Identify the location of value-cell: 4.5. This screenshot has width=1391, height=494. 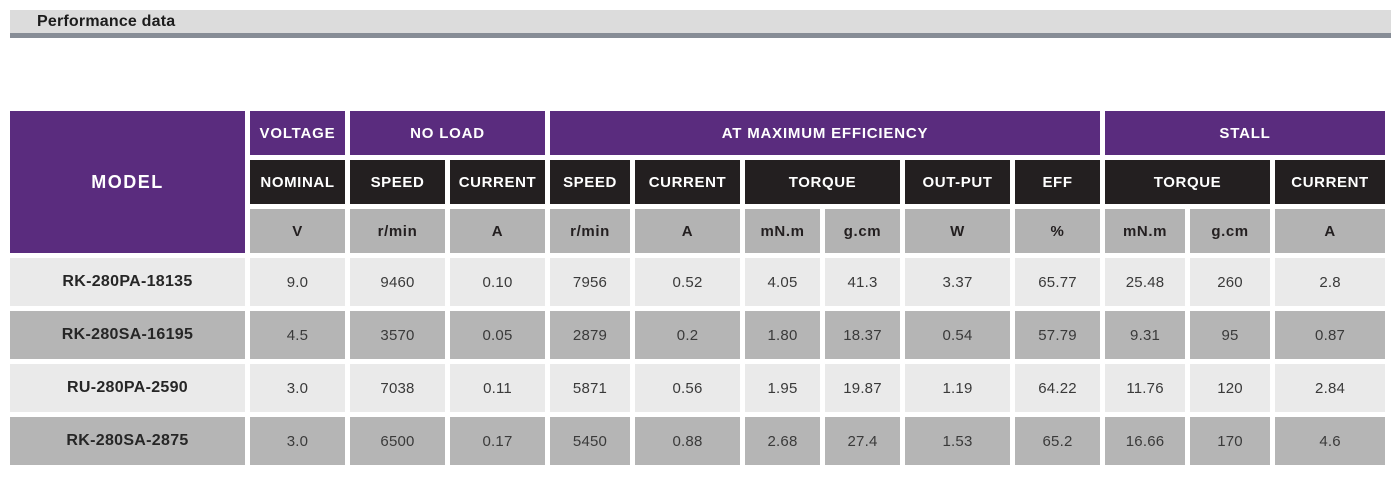
(297, 335).